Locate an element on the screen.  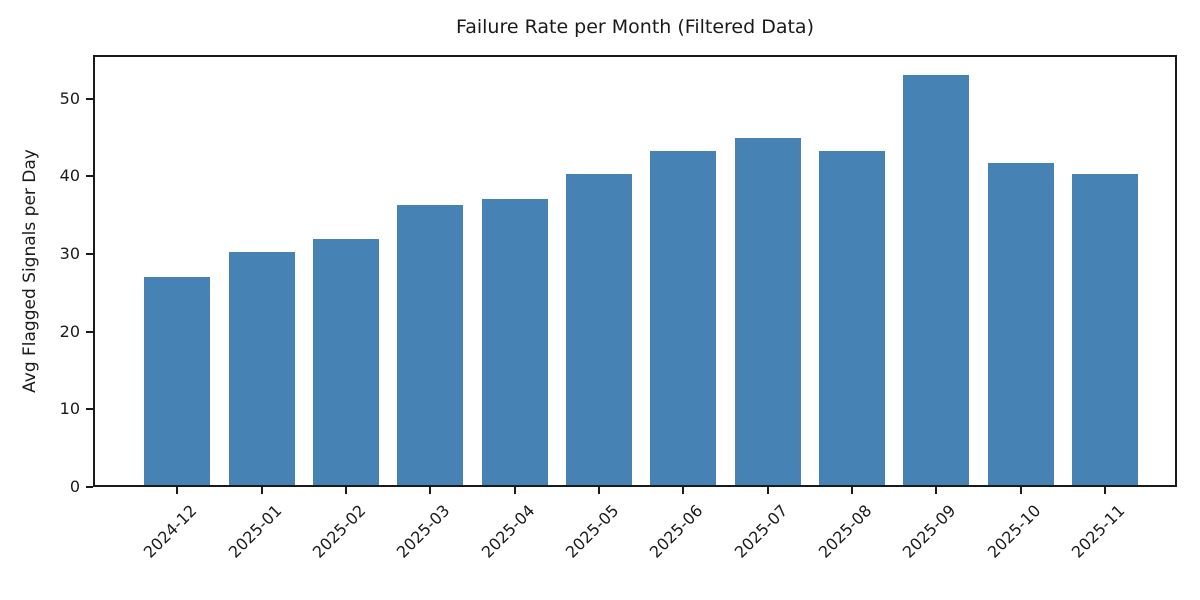
y-tick-label: 40 is located at coordinates (69, 176).